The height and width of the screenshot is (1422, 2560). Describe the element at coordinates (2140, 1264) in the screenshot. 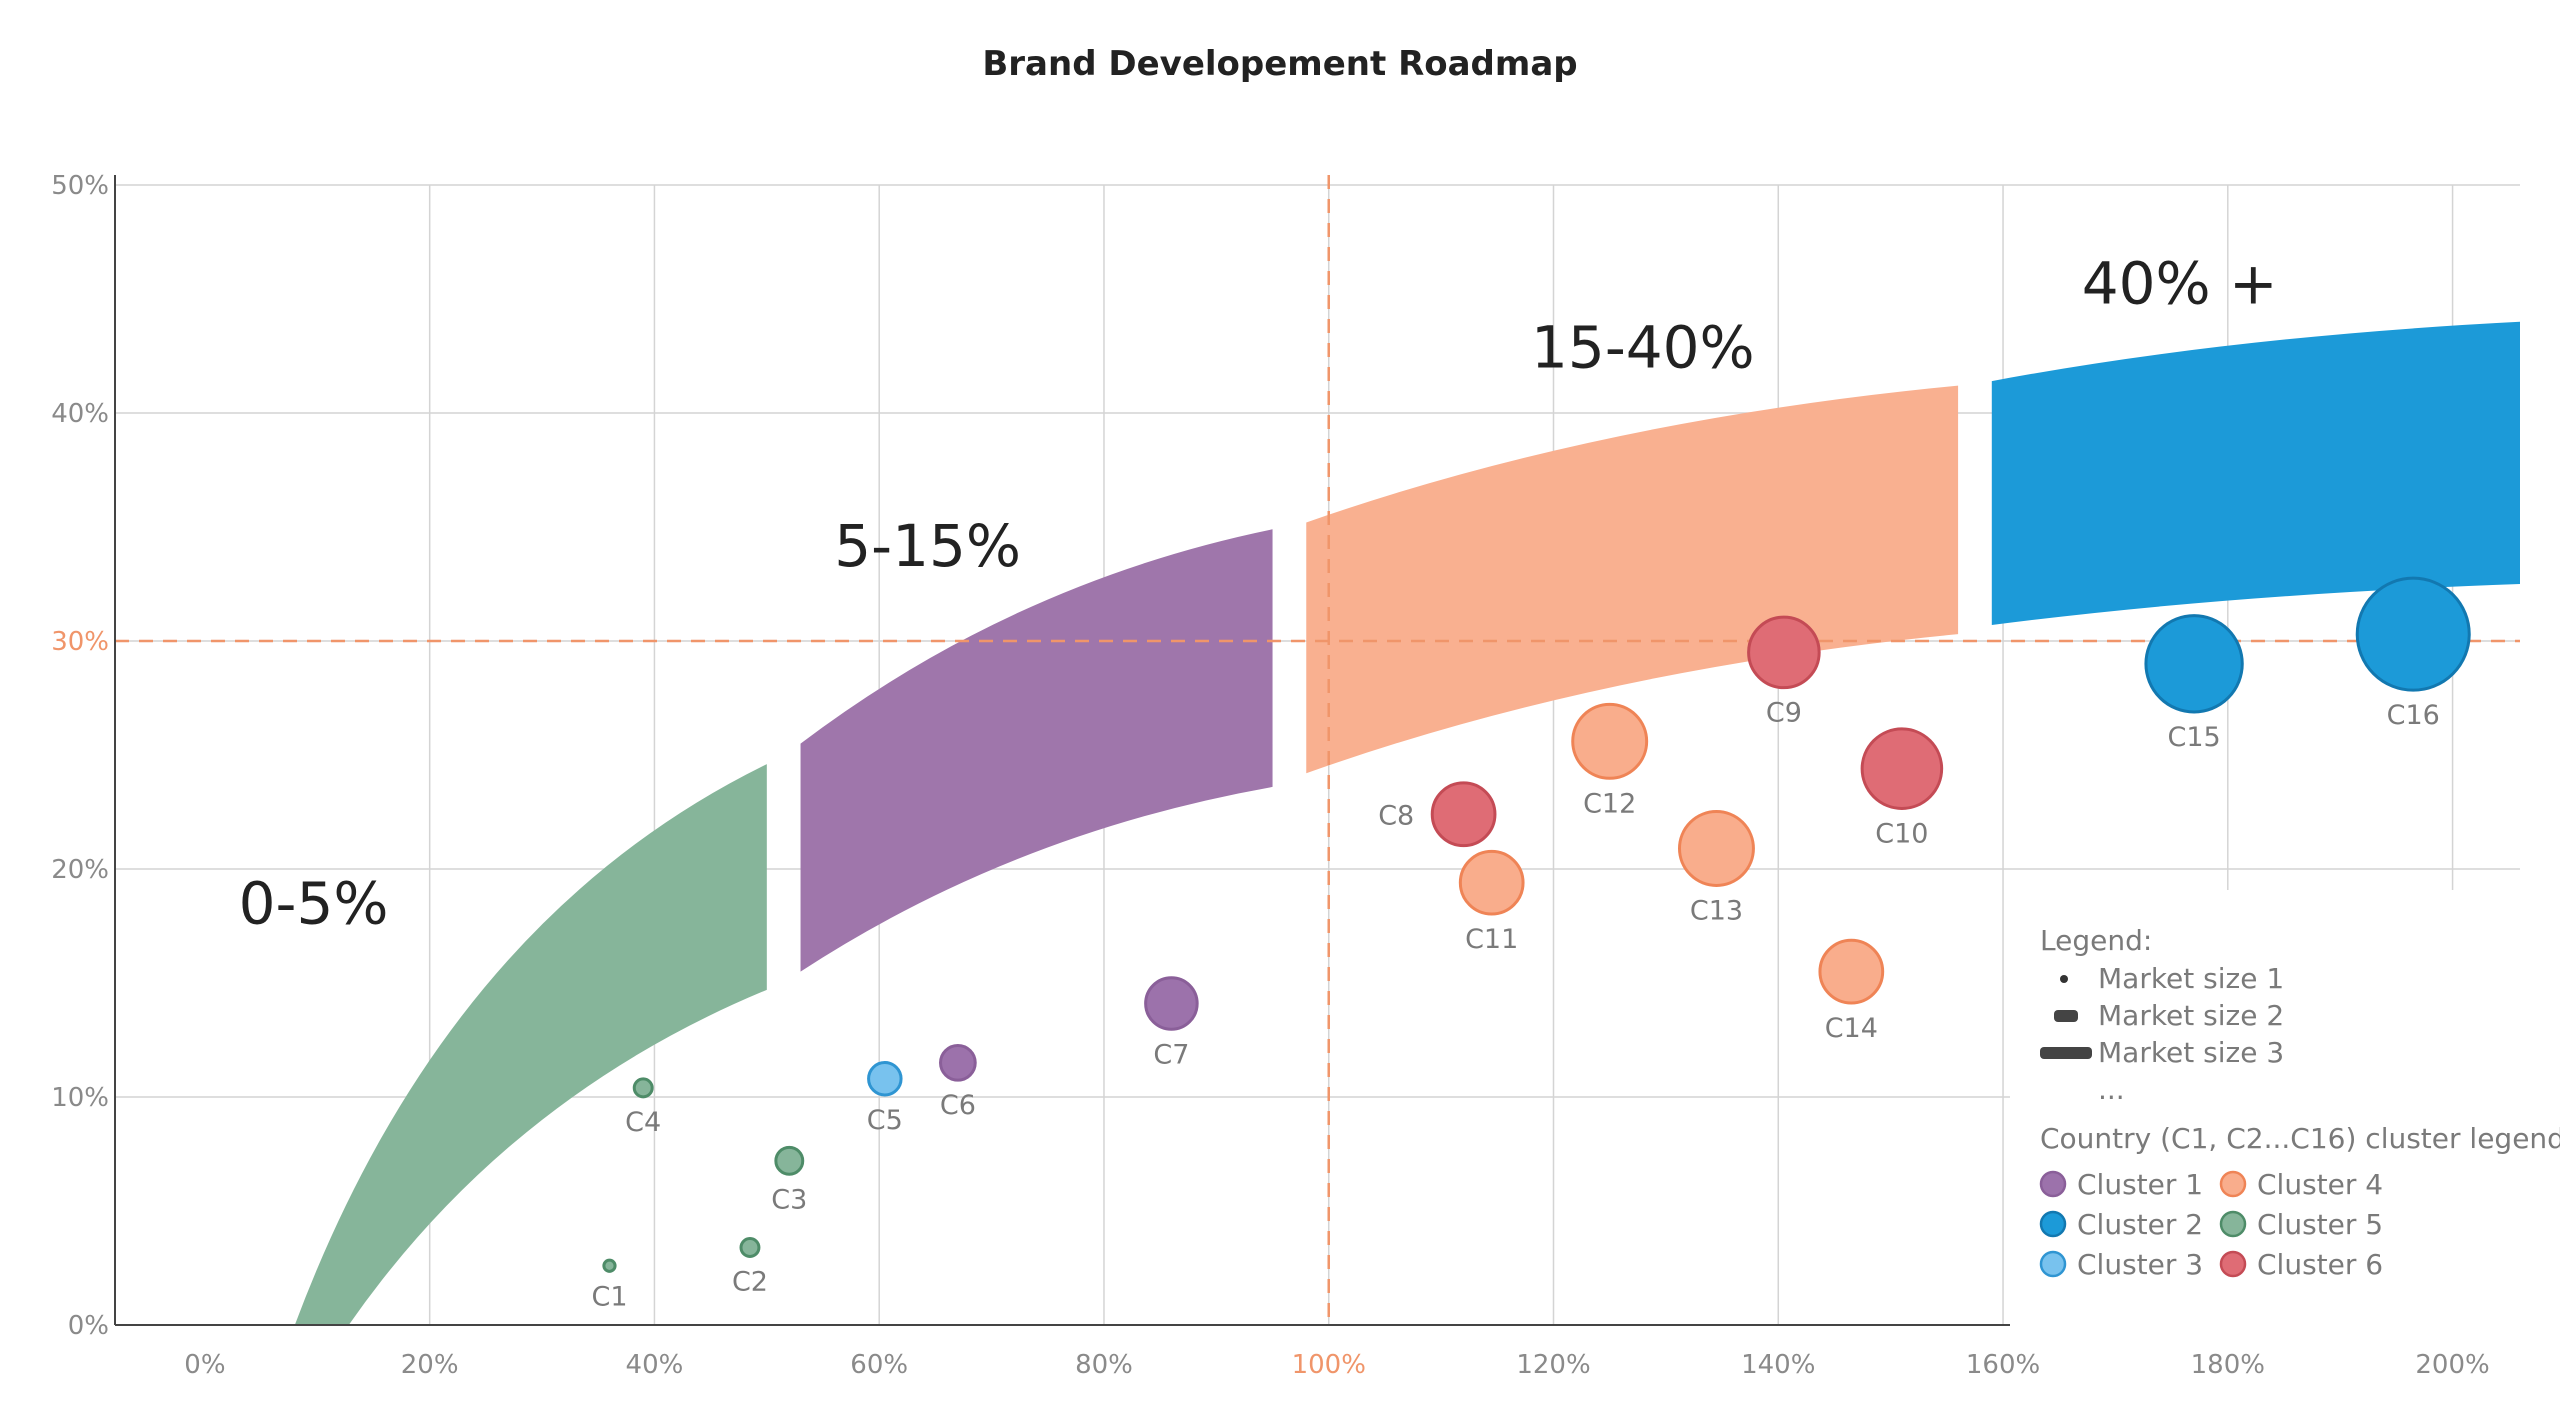

I see `legend-cluster-3-label: Cluster 3` at that location.